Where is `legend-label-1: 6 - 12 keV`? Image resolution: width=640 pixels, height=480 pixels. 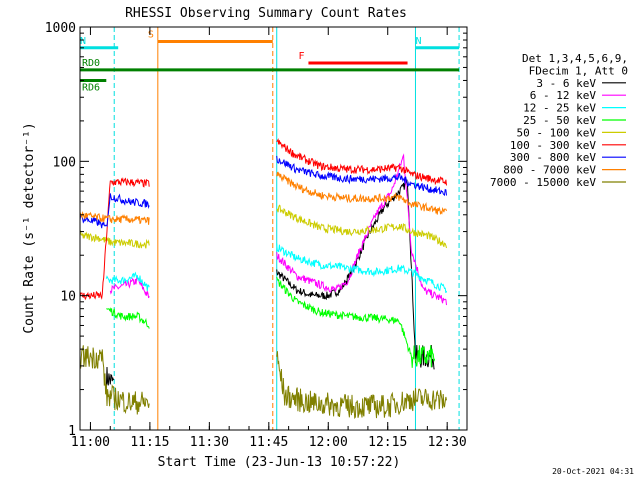 legend-label-1: 6 - 12 keV is located at coordinates (563, 95).